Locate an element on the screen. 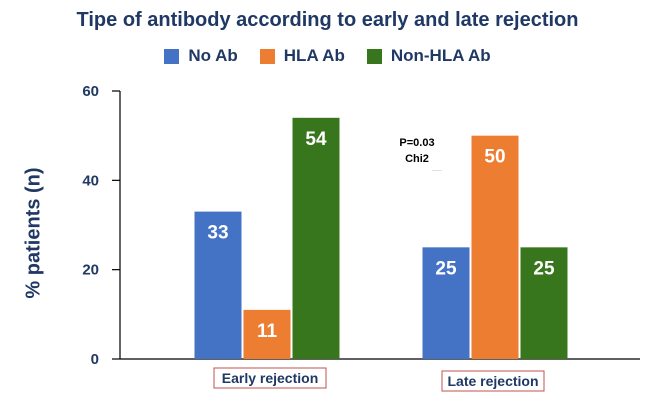  legend-label-non-hla-ab: Non-HLA Ab is located at coordinates (440, 55).